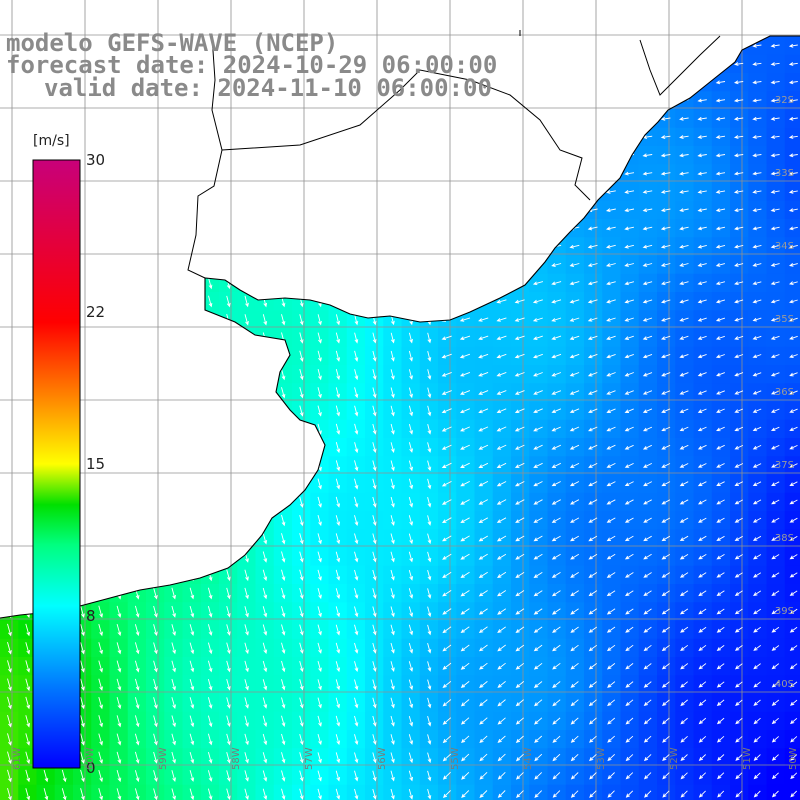  What do you see at coordinates (382, 758) in the screenshot?
I see `lon-label-56w: 56W` at bounding box center [382, 758].